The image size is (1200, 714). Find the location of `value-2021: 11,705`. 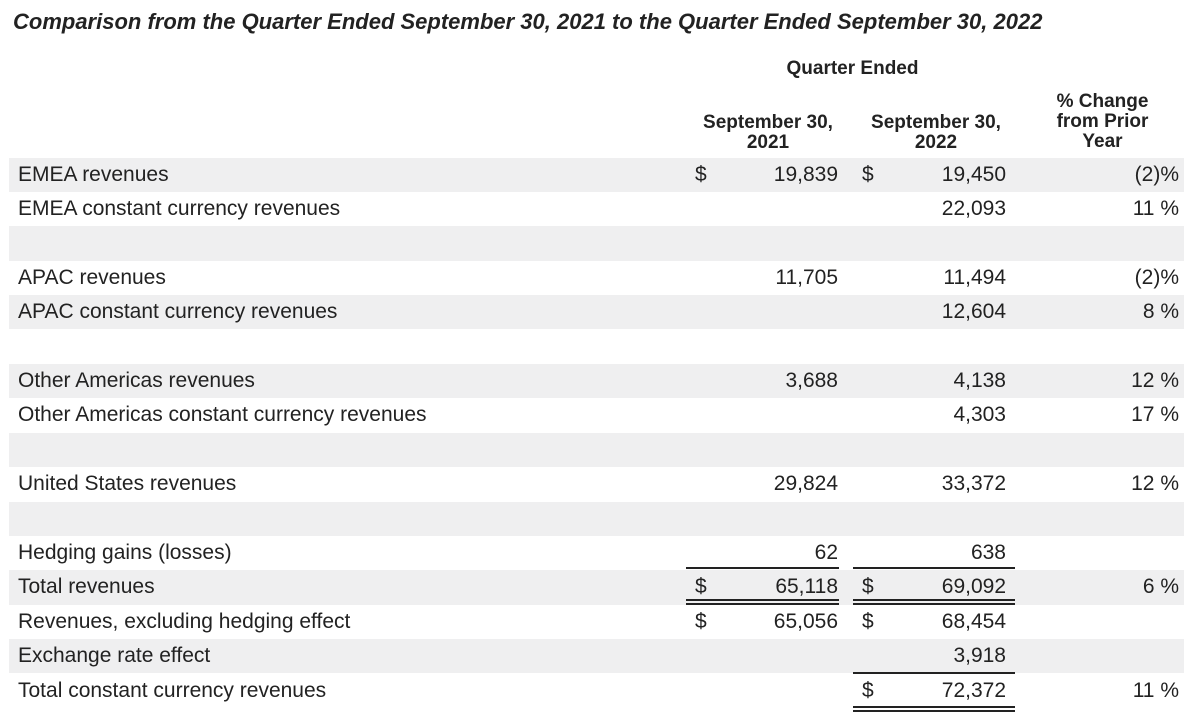

value-2021: 11,705 is located at coordinates (806, 277).